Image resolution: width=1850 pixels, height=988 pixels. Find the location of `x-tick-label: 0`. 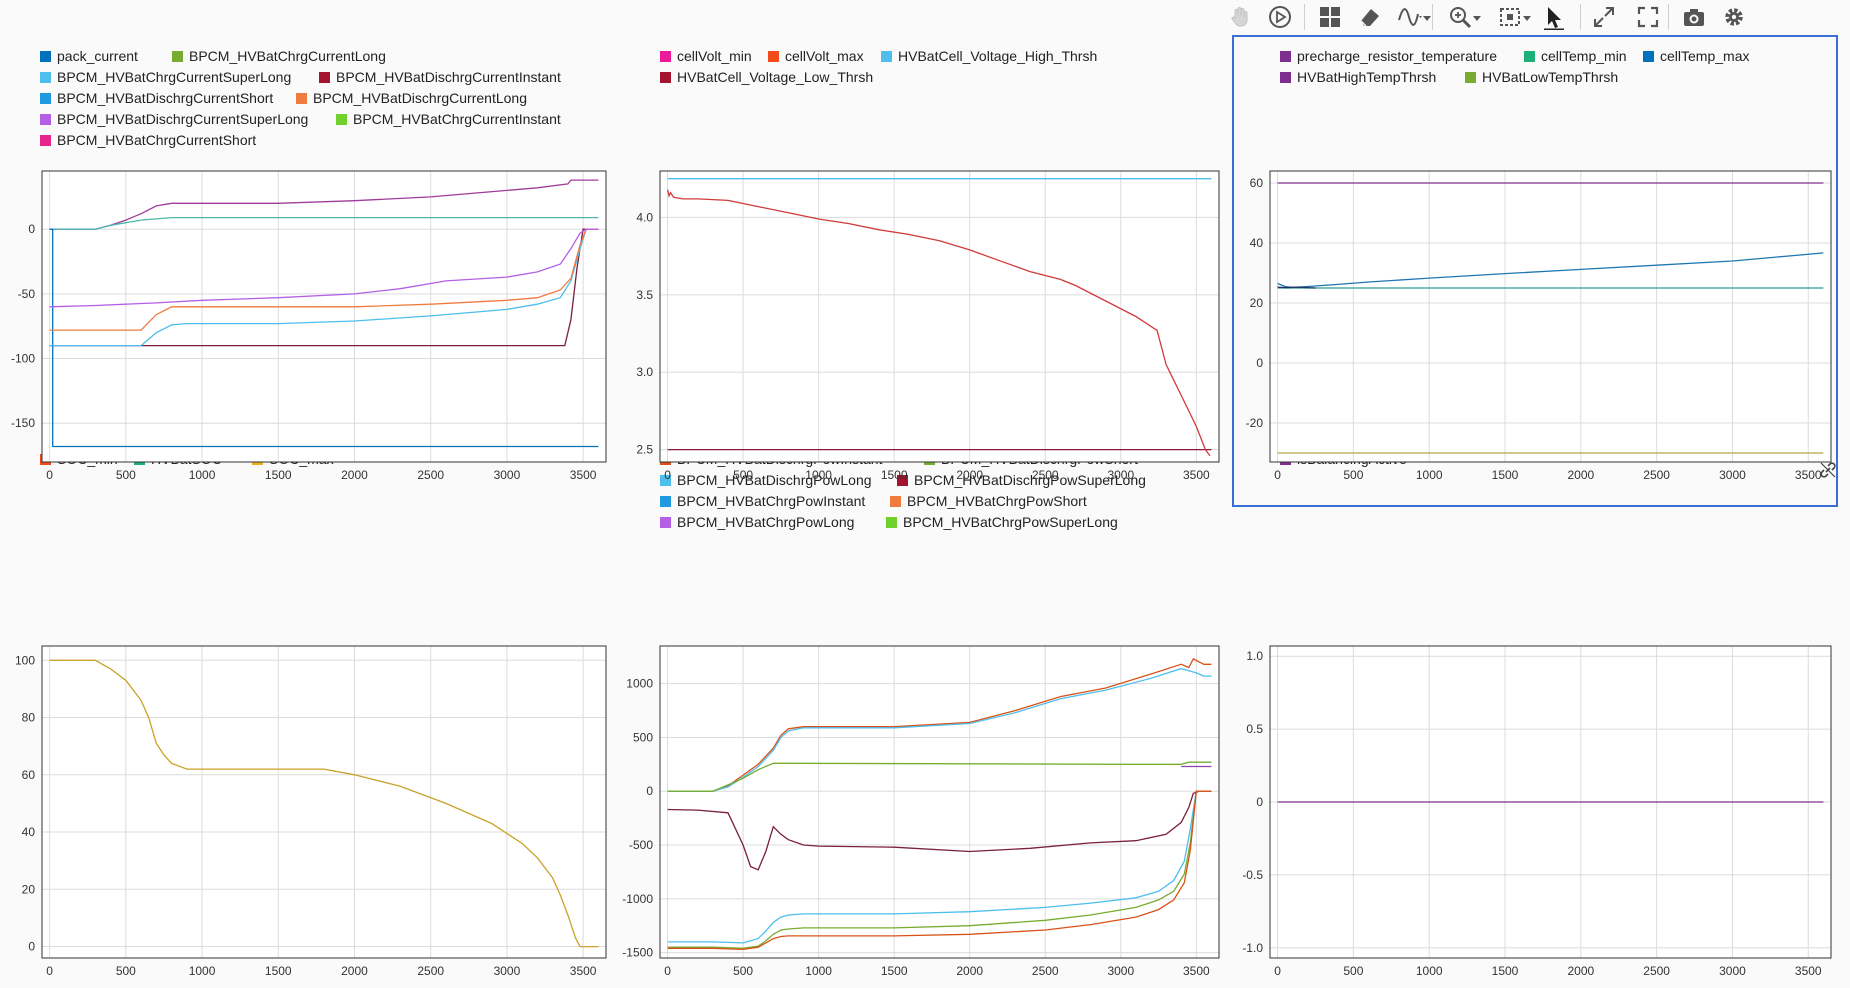

x-tick-label: 0 is located at coordinates (667, 475).